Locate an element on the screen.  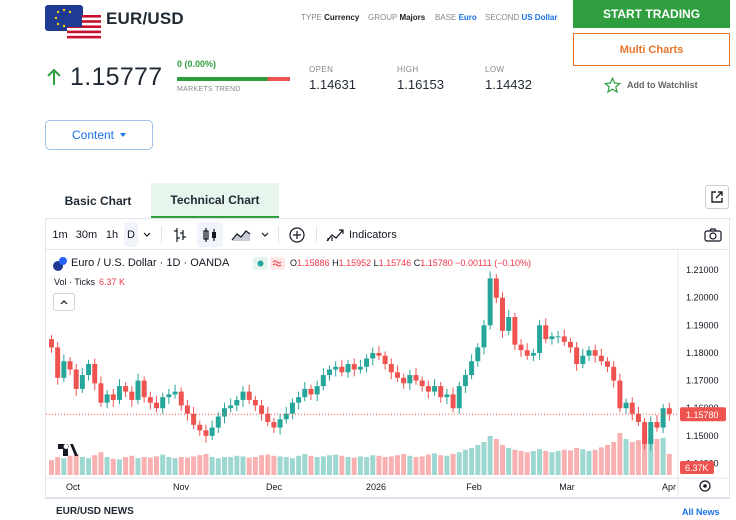
x-tick-label: Feb is located at coordinates (474, 487).